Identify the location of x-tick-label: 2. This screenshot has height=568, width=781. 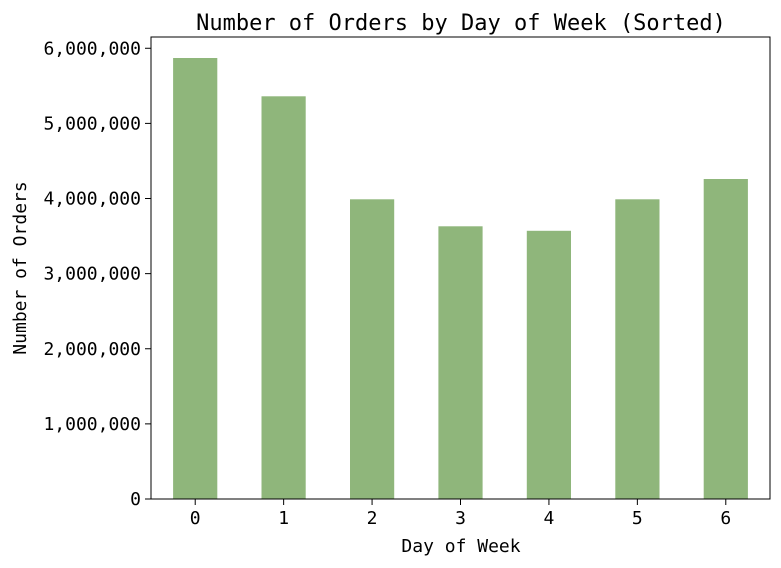
(372, 518).